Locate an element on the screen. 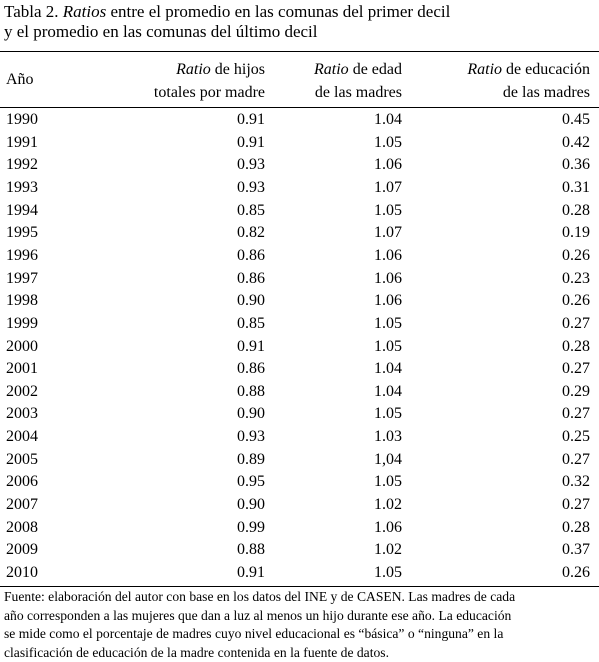  header-cell: totales por madre is located at coordinates (209, 92).